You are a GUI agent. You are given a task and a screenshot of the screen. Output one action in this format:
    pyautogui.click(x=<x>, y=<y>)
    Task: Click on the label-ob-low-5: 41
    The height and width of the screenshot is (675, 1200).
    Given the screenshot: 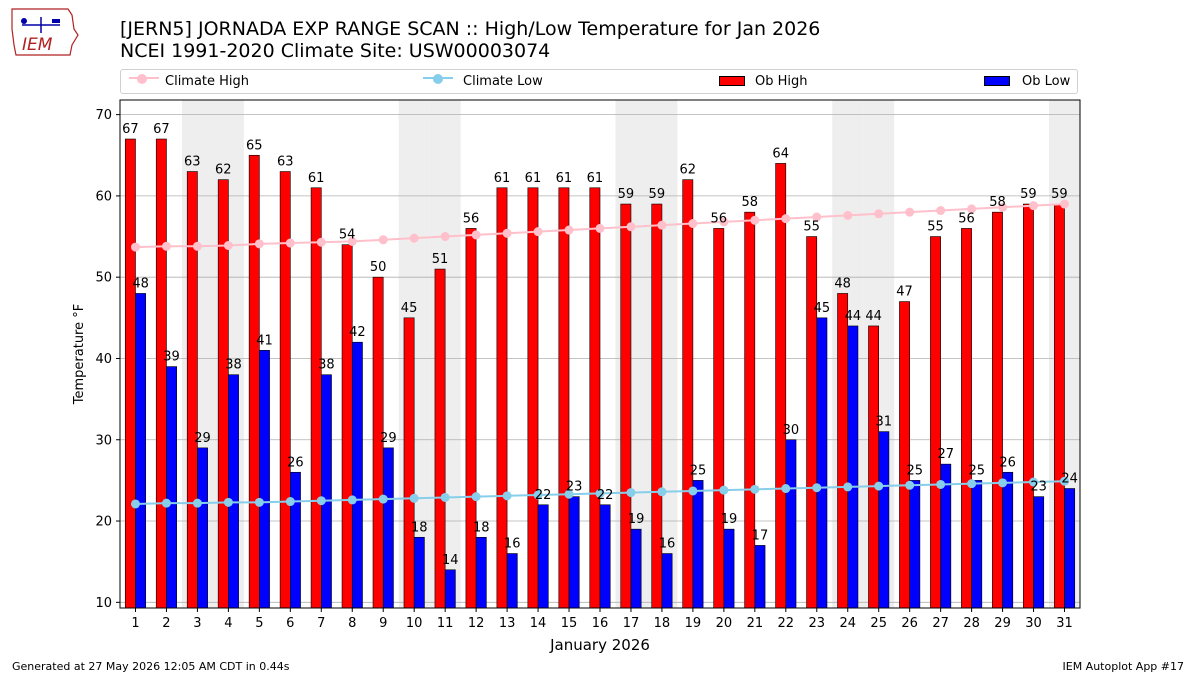 What is the action you would take?
    pyautogui.click(x=264, y=340)
    